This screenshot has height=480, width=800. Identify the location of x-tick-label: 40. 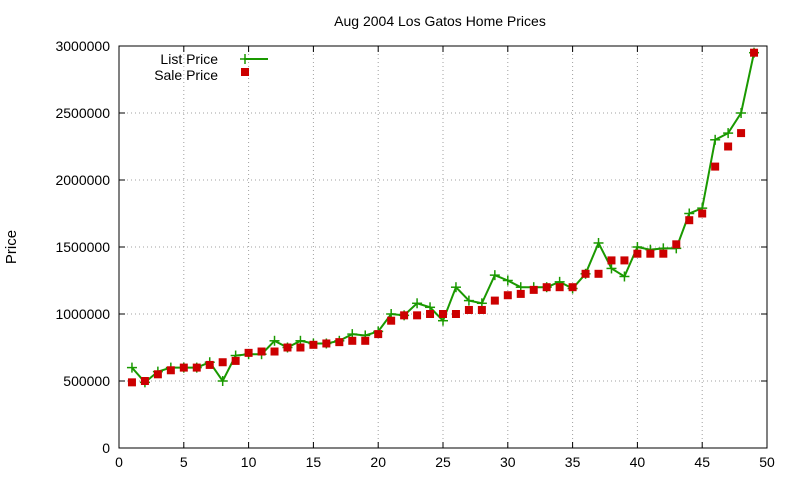
(638, 462).